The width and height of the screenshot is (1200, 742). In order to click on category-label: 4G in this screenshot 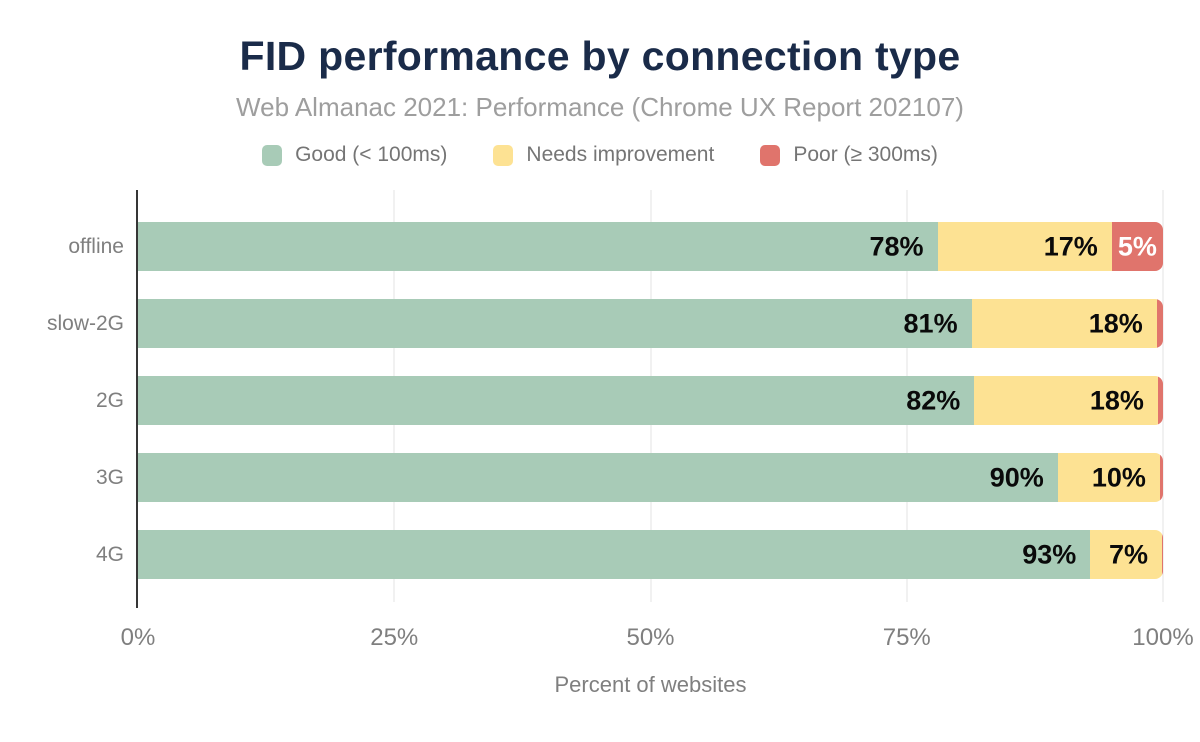, I will do `click(109, 554)`.